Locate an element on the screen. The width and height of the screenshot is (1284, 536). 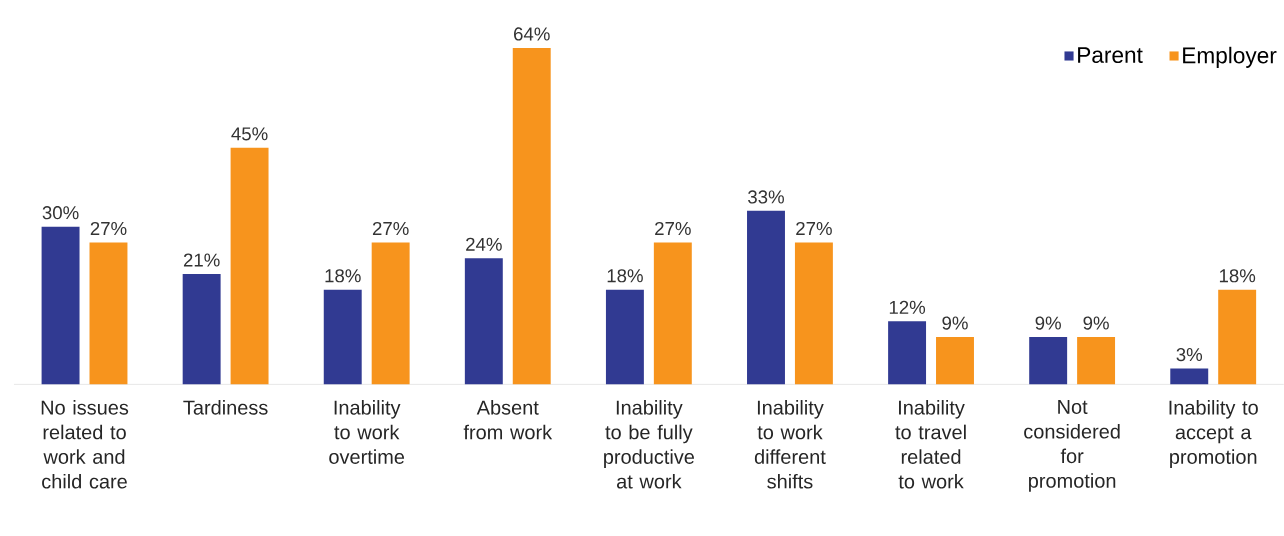
data-label: 30% is located at coordinates (60, 213).